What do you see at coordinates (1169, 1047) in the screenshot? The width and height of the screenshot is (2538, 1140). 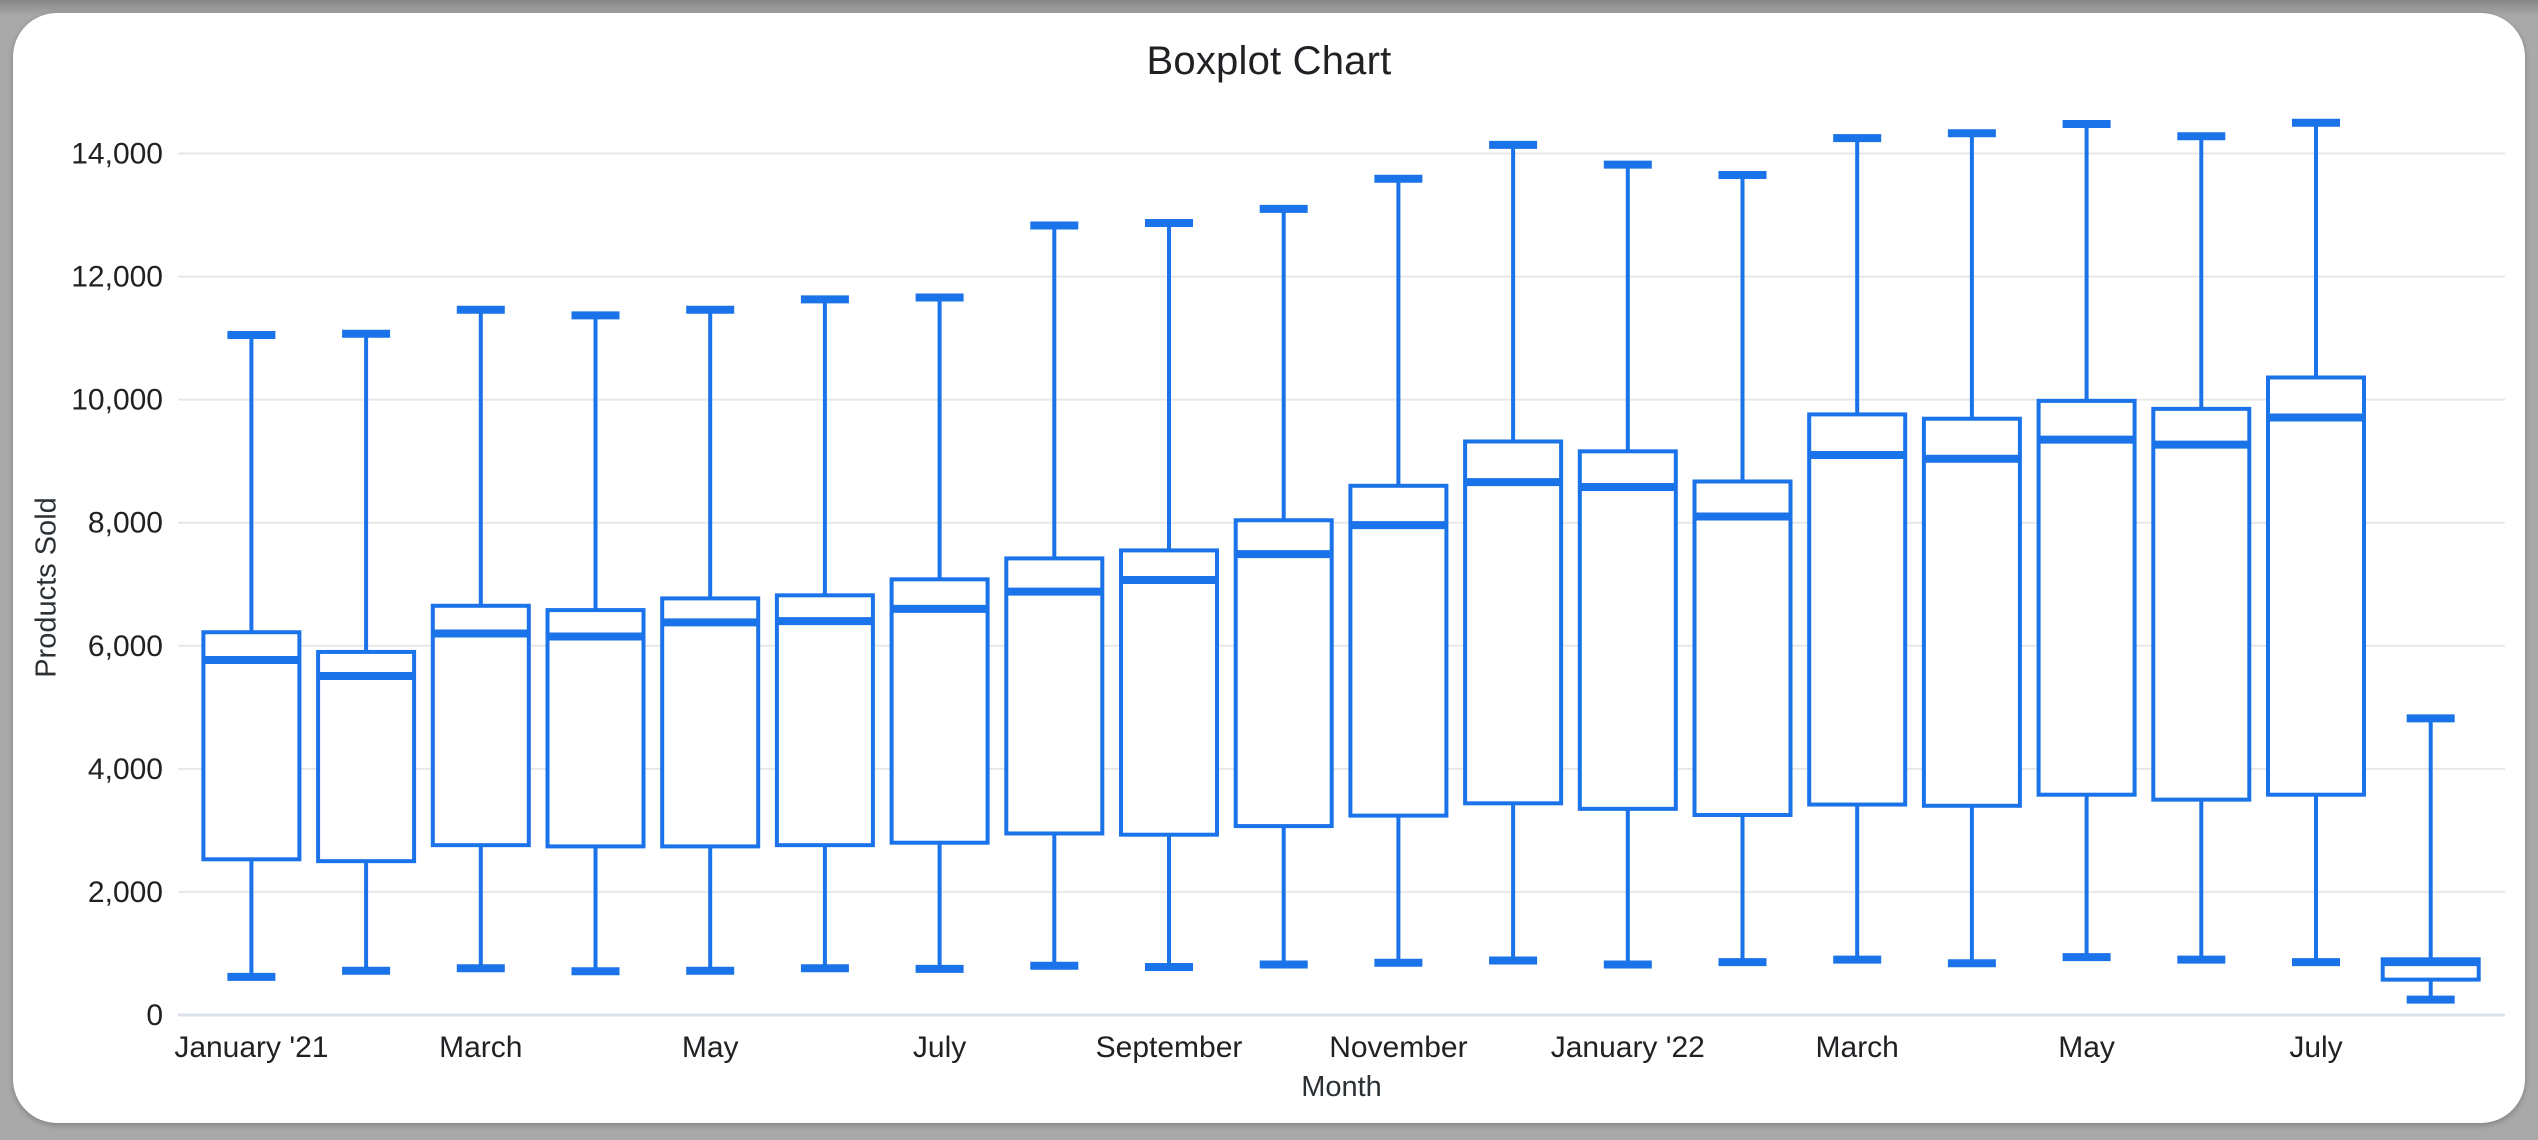 I see `x-tick-label: September` at bounding box center [1169, 1047].